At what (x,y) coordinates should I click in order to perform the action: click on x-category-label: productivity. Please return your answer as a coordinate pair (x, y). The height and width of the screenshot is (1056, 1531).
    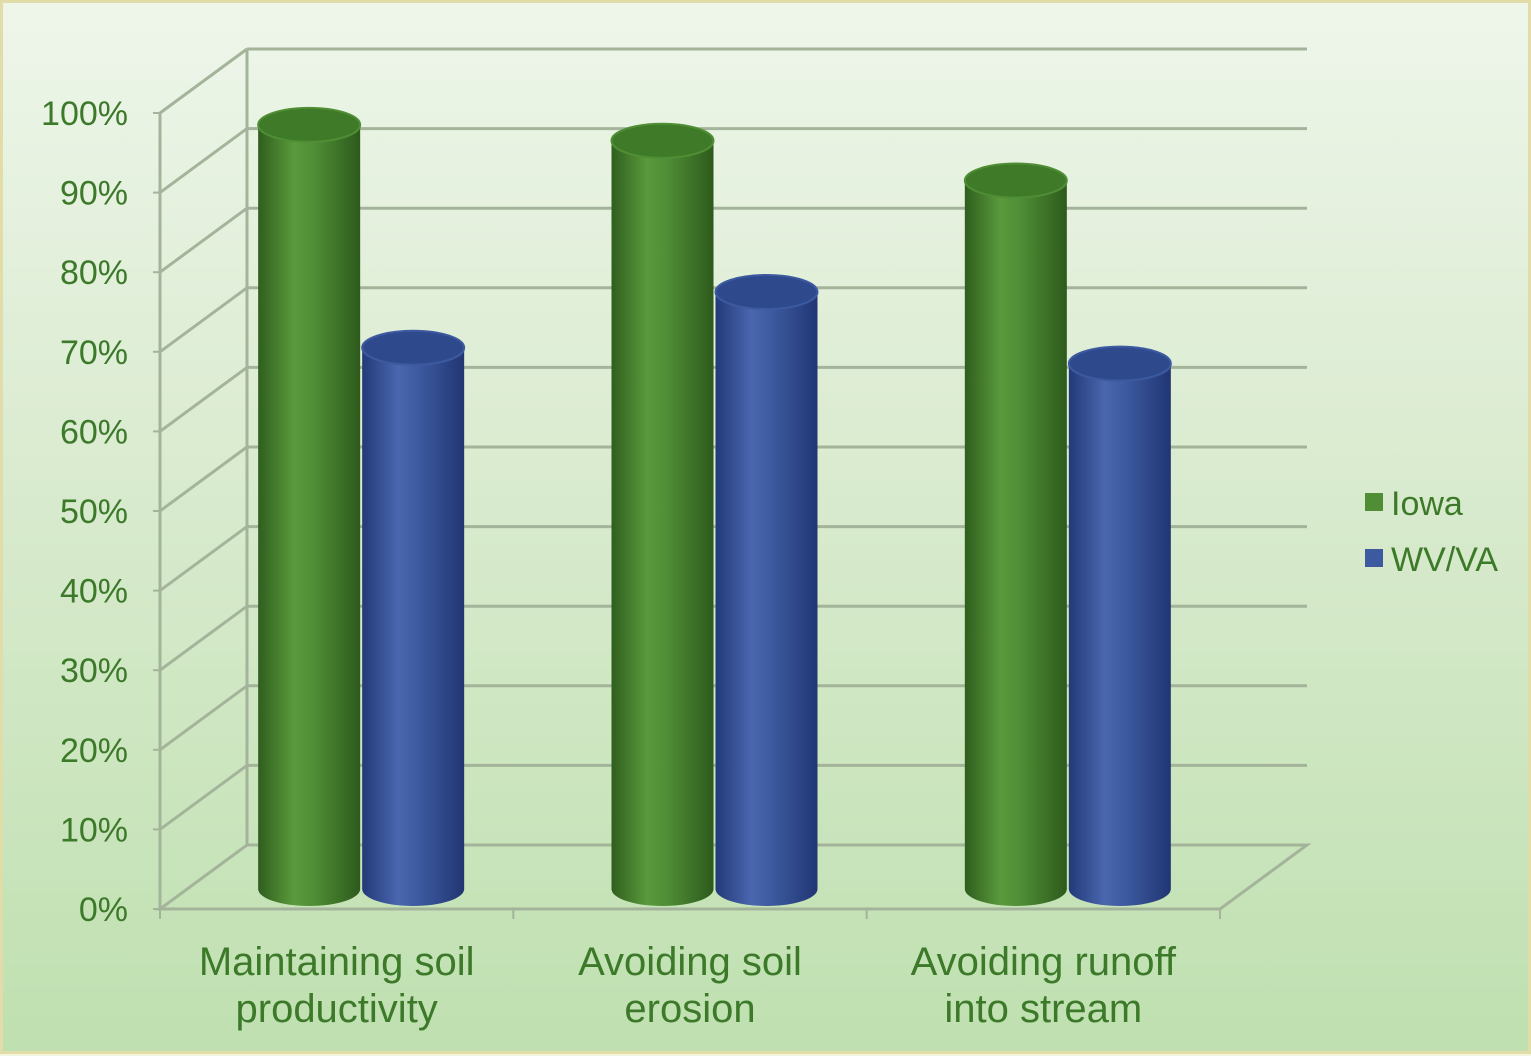
    Looking at the image, I should click on (337, 1009).